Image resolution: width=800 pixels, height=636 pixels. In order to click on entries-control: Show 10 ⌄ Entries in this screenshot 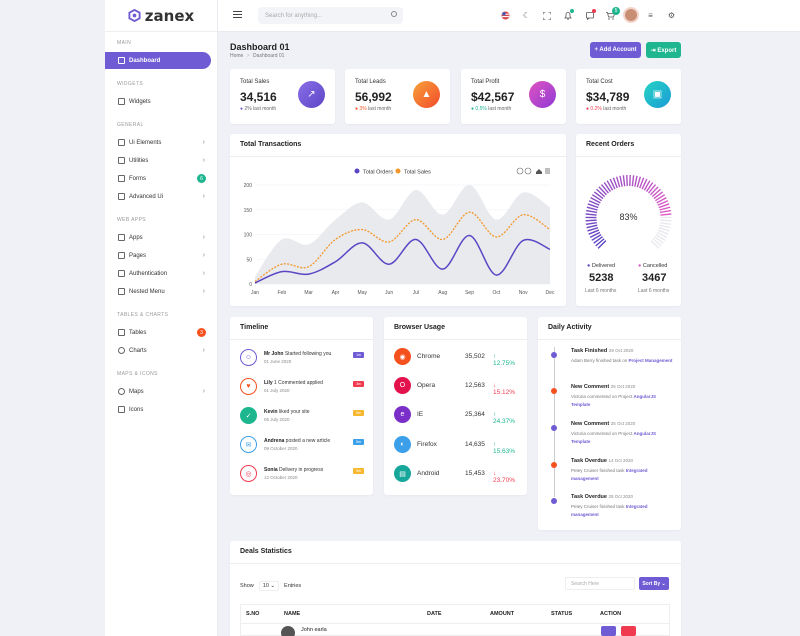, I will do `click(271, 586)`.